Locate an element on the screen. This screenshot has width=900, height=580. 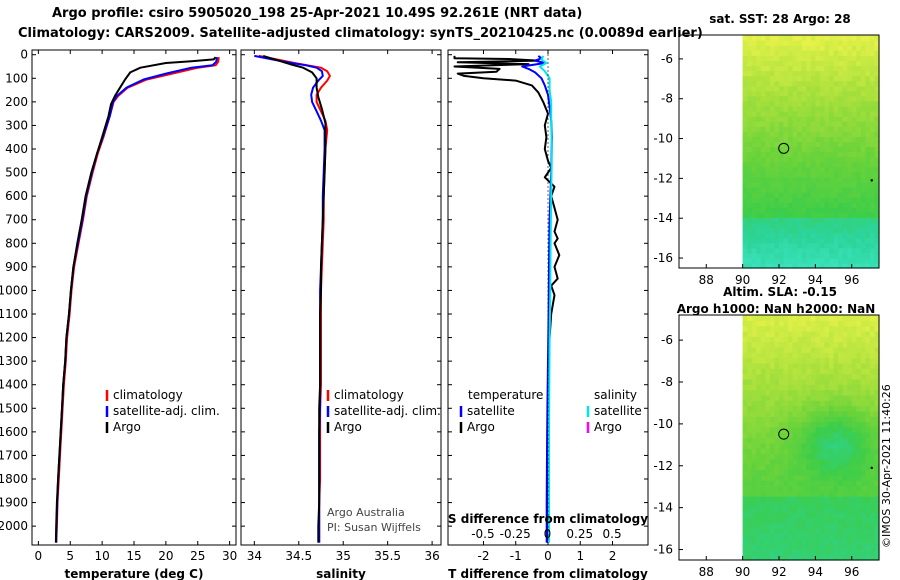
temperature-legend-label: Argo is located at coordinates (127, 427).